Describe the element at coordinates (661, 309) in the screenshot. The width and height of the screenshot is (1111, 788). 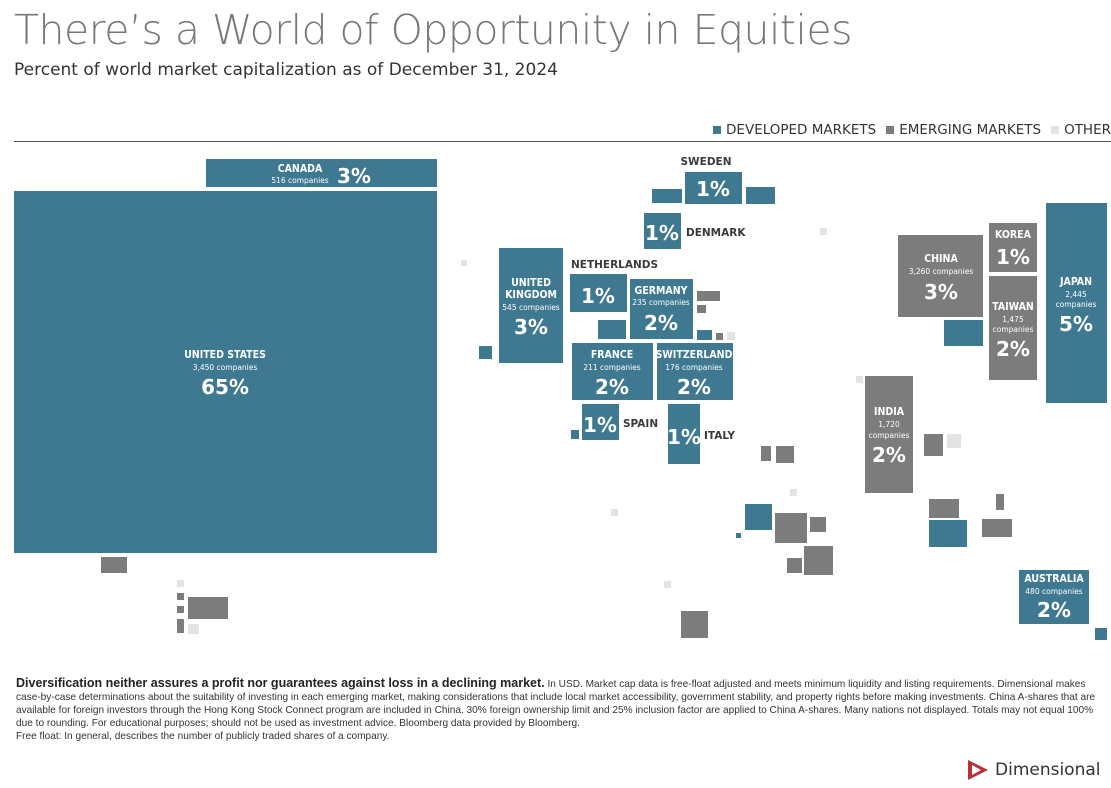
I see `country-tile-germany` at that location.